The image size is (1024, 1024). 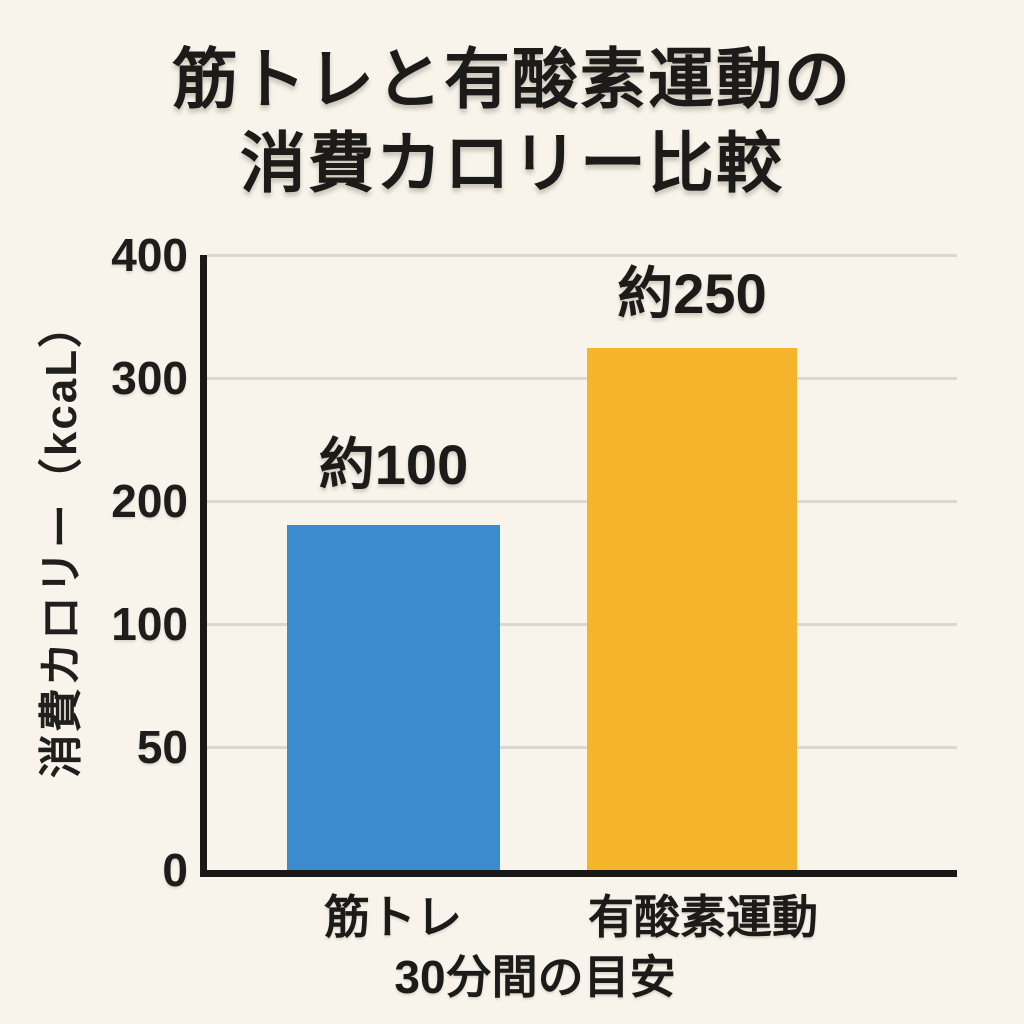 I want to click on chart-title-line2: 消費カロリー比較, so click(x=512, y=162).